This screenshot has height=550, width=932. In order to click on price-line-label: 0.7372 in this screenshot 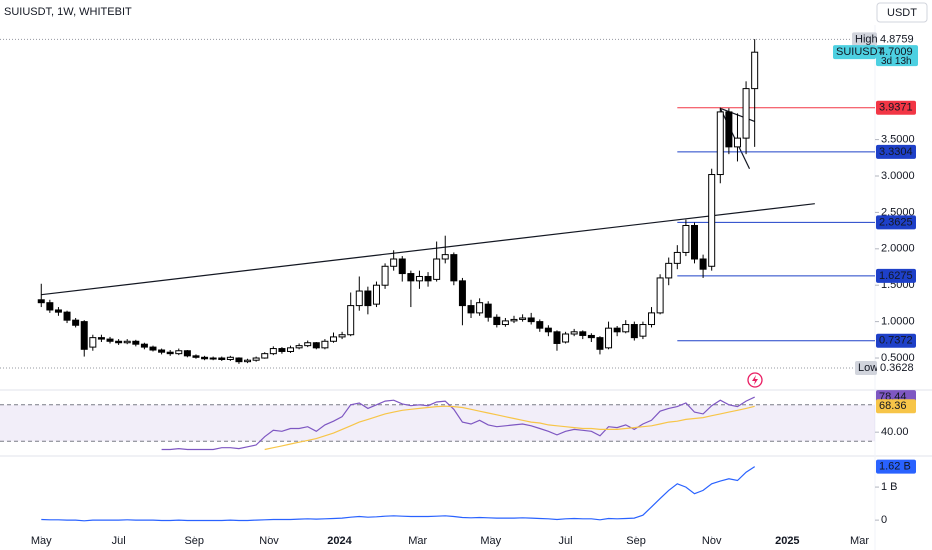, I will do `click(896, 341)`.